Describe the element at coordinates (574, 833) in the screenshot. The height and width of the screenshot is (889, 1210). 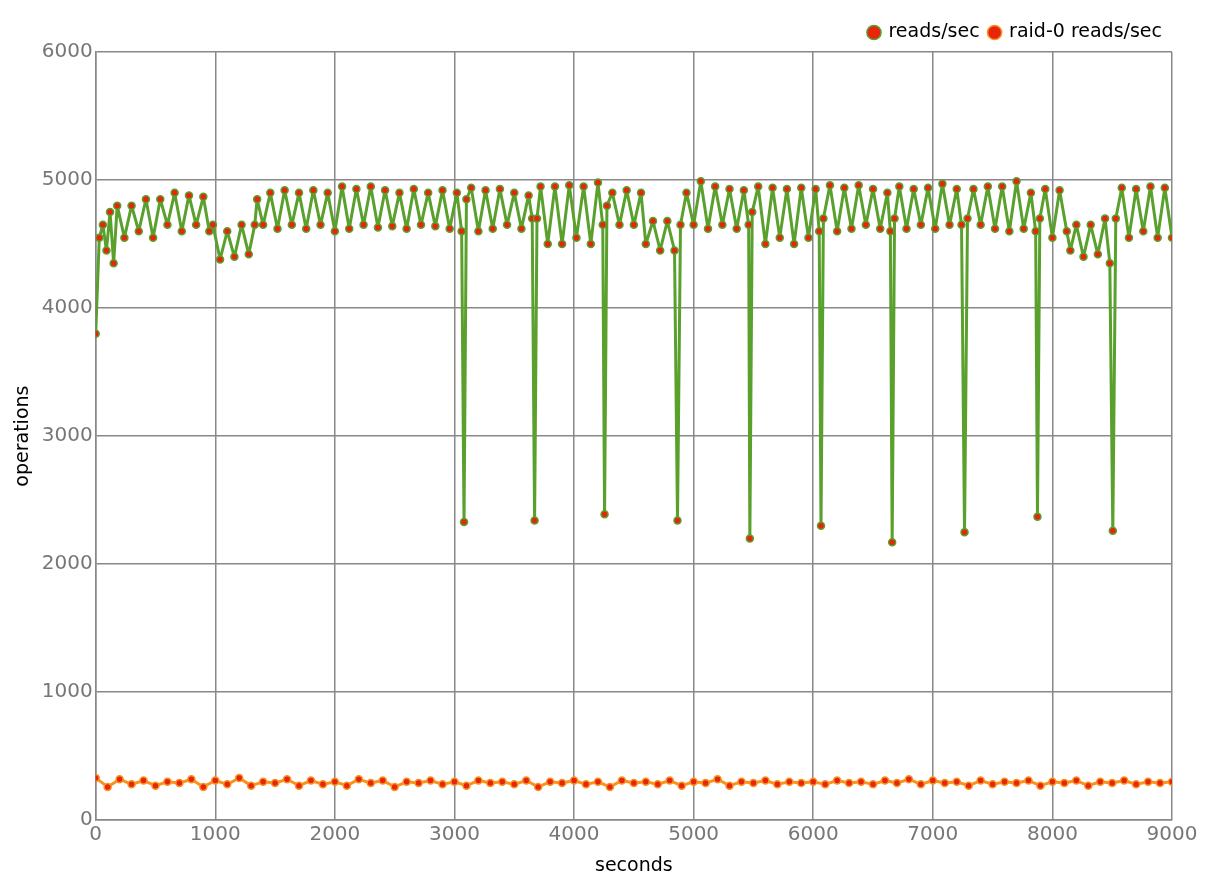
I see `x-tick-label: 4000` at that location.